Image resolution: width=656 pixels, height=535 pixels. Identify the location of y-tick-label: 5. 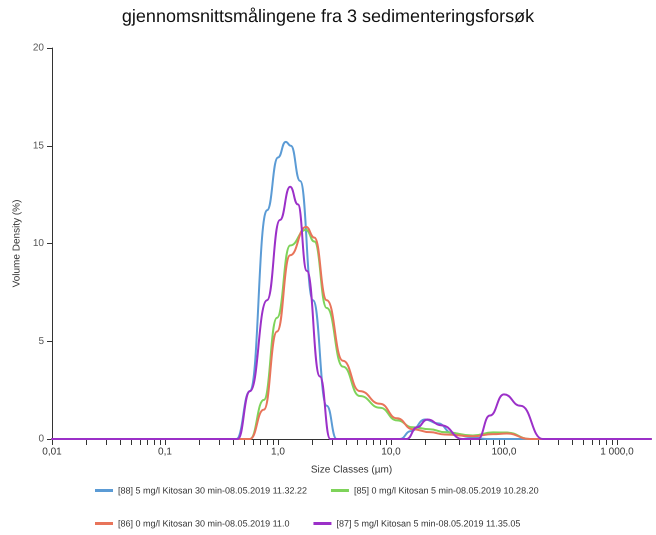
(41, 341).